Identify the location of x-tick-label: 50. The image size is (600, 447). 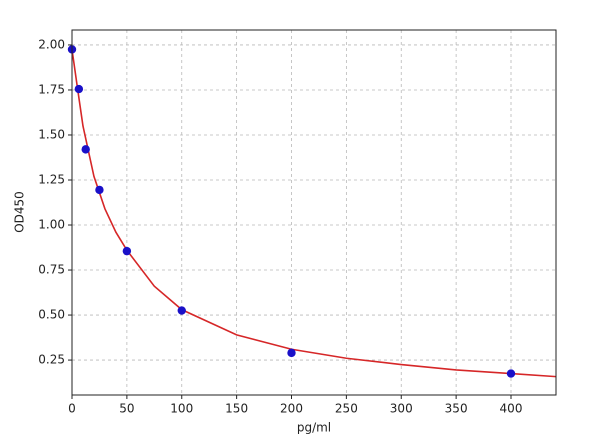
(126, 409).